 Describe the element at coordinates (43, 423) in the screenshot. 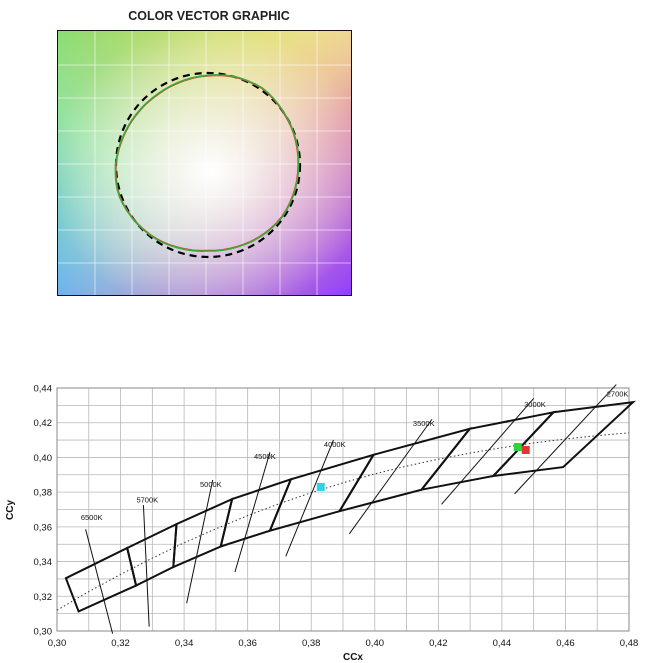

I see `y-tick-label: 0,42` at that location.